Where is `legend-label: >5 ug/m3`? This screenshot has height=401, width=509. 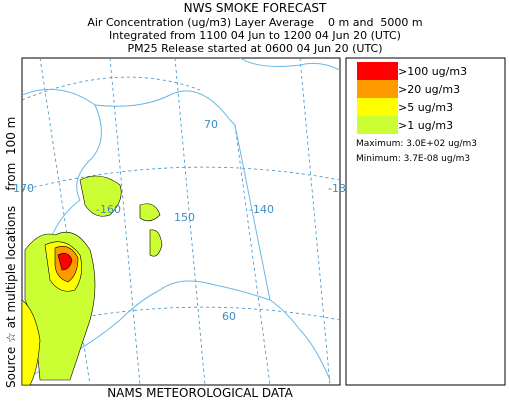 legend-label: >5 ug/m3 is located at coordinates (425, 107).